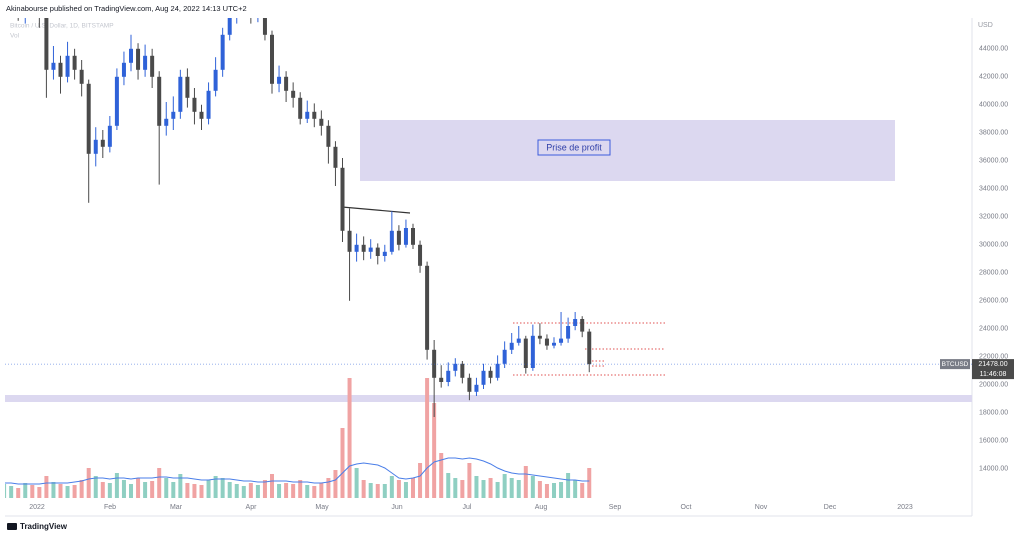 The width and height of the screenshot is (1024, 538). Describe the element at coordinates (992, 364) in the screenshot. I see `last-price-label: 21478.00` at that location.